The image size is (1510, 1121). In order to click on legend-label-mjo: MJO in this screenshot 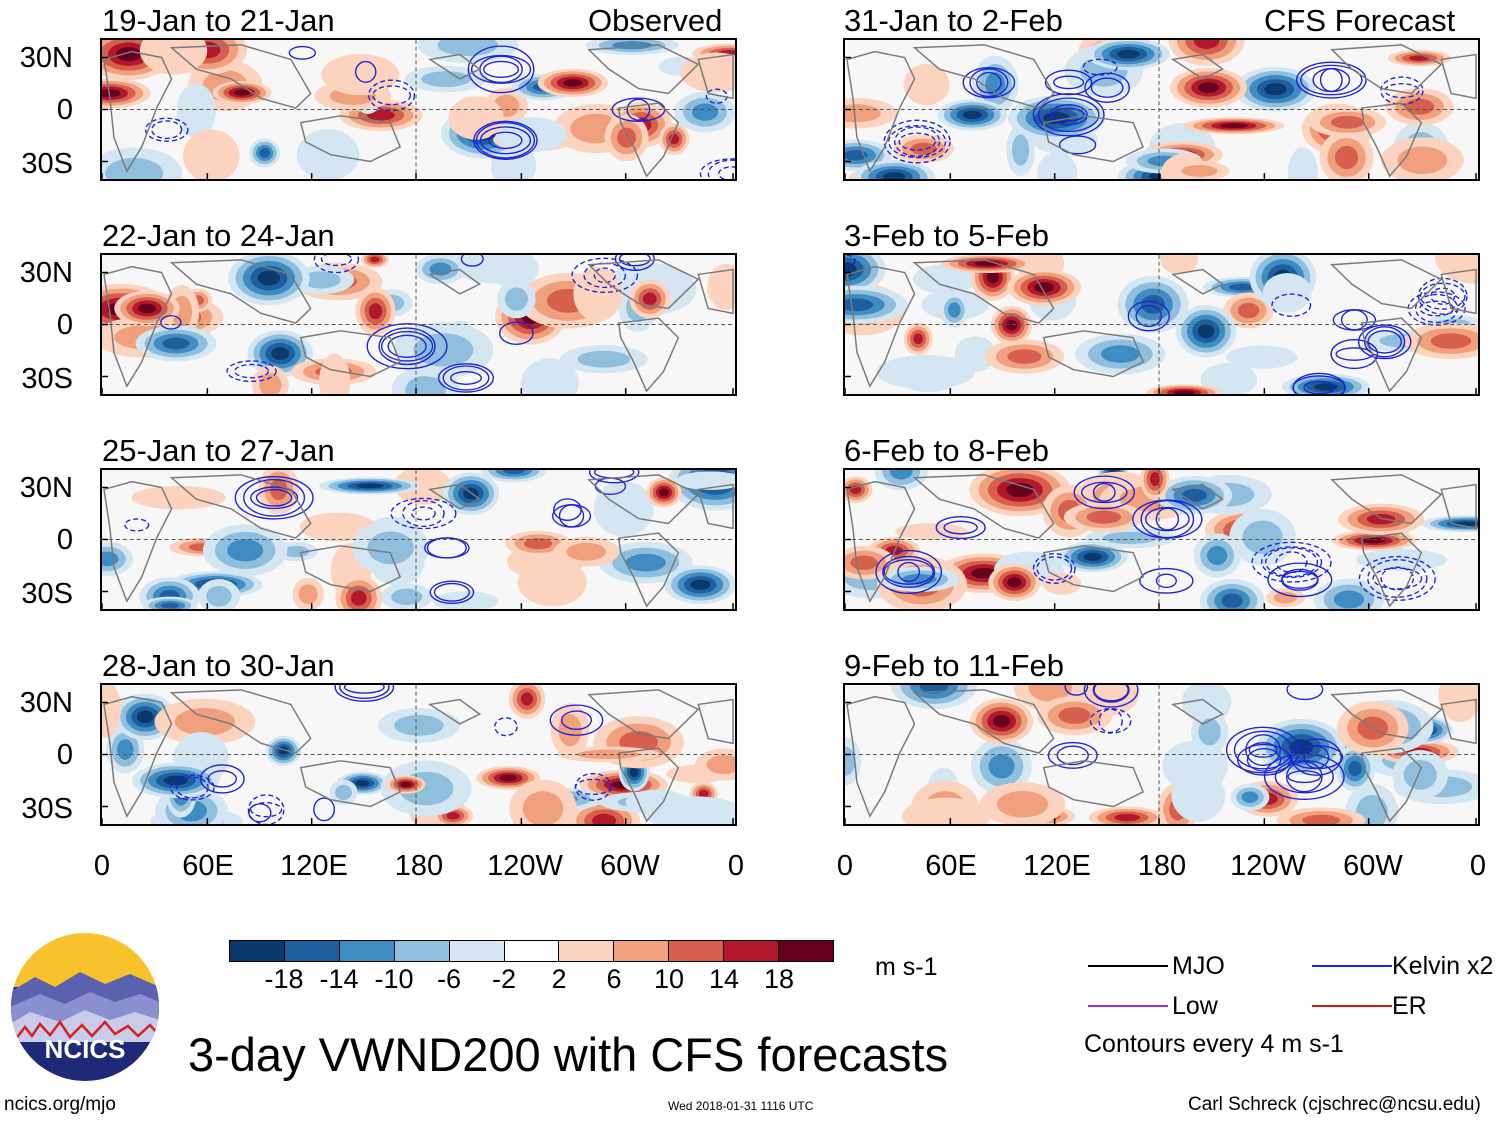, I will do `click(1198, 966)`.